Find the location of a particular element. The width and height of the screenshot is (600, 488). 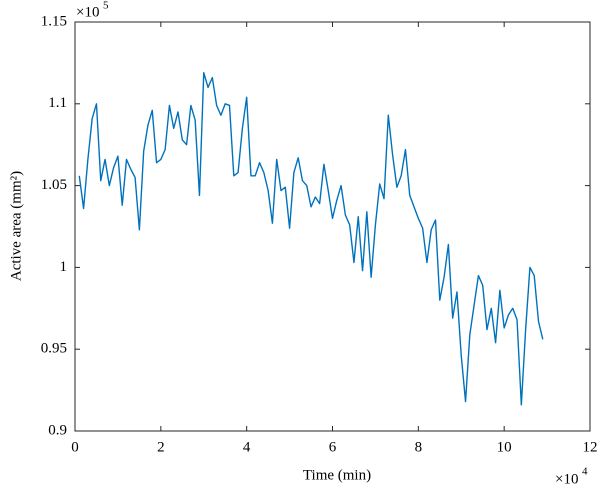

x-tick-label: 6 is located at coordinates (333, 447).